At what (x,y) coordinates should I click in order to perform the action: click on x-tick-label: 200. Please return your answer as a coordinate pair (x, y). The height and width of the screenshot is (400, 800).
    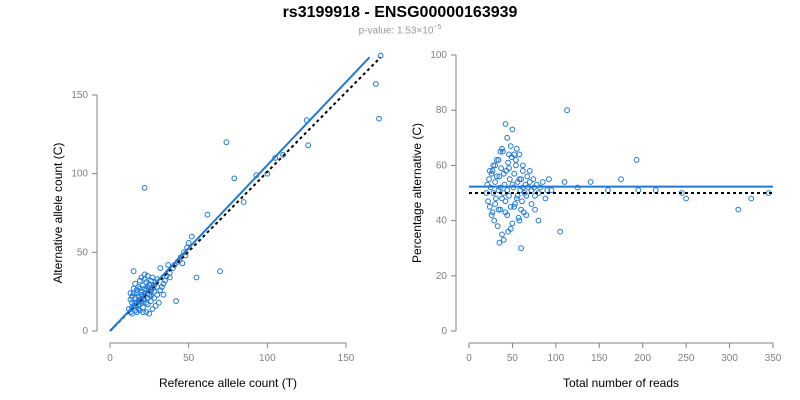
    Looking at the image, I should click on (642, 358).